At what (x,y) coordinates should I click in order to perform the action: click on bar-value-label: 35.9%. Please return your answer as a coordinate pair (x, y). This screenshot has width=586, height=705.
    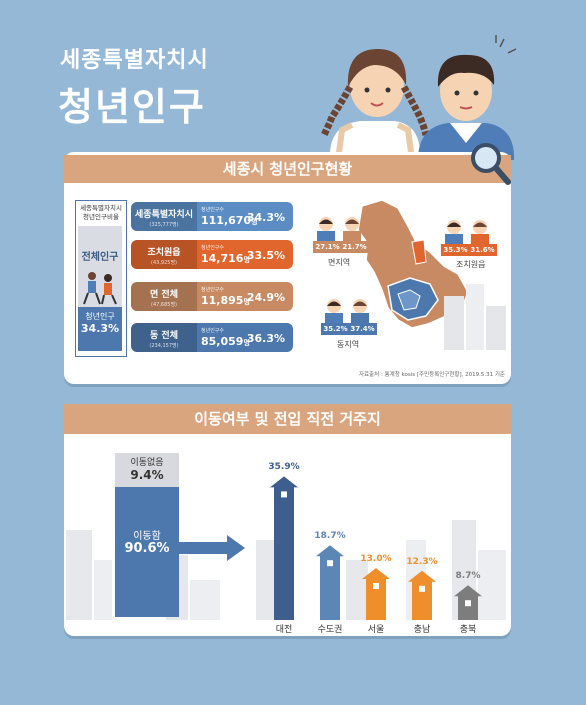
    Looking at the image, I should click on (284, 467).